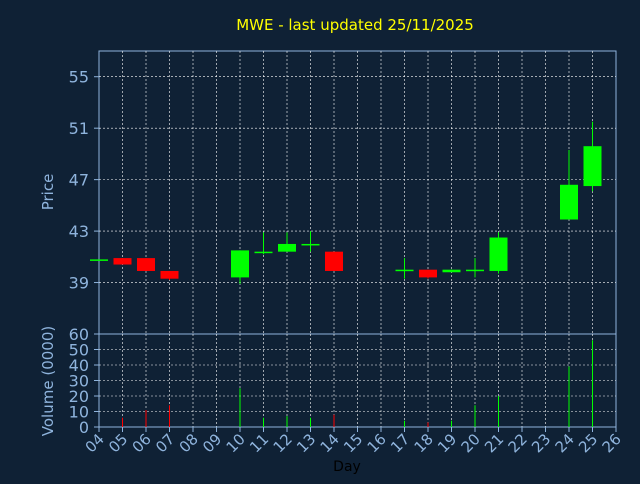 The width and height of the screenshot is (640, 484). I want to click on x-tick-label: 22, so click(518, 443).